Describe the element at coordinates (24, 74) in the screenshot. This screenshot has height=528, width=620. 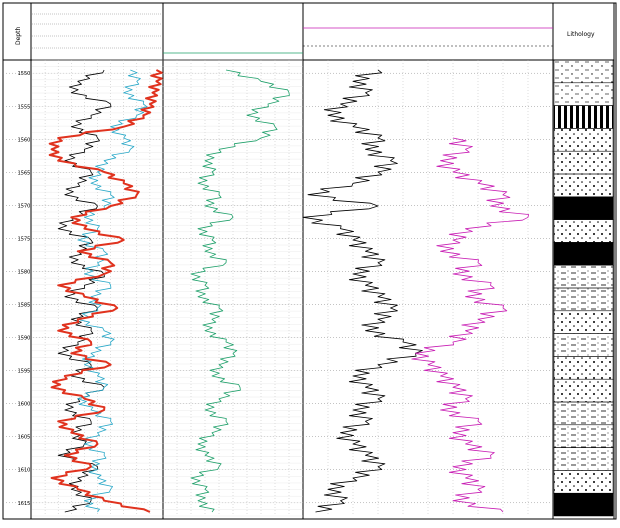
I see `depth-tick-label: 1550` at that location.